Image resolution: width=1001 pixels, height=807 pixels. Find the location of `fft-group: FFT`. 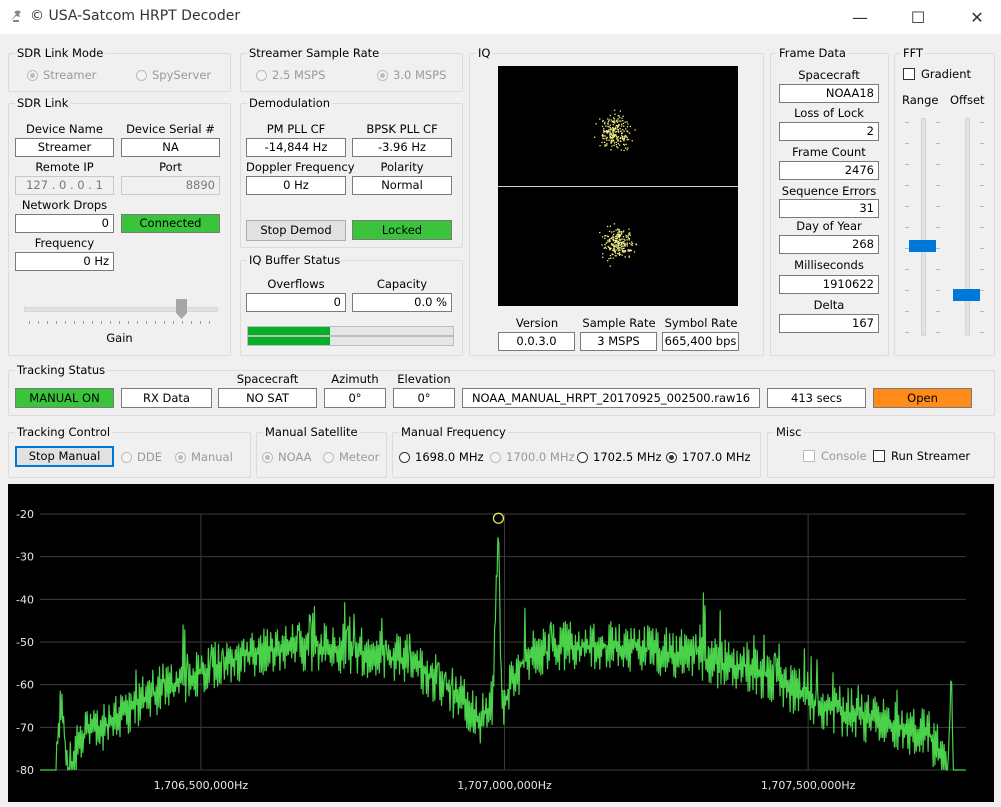

fft-group: FFT is located at coordinates (944, 201).